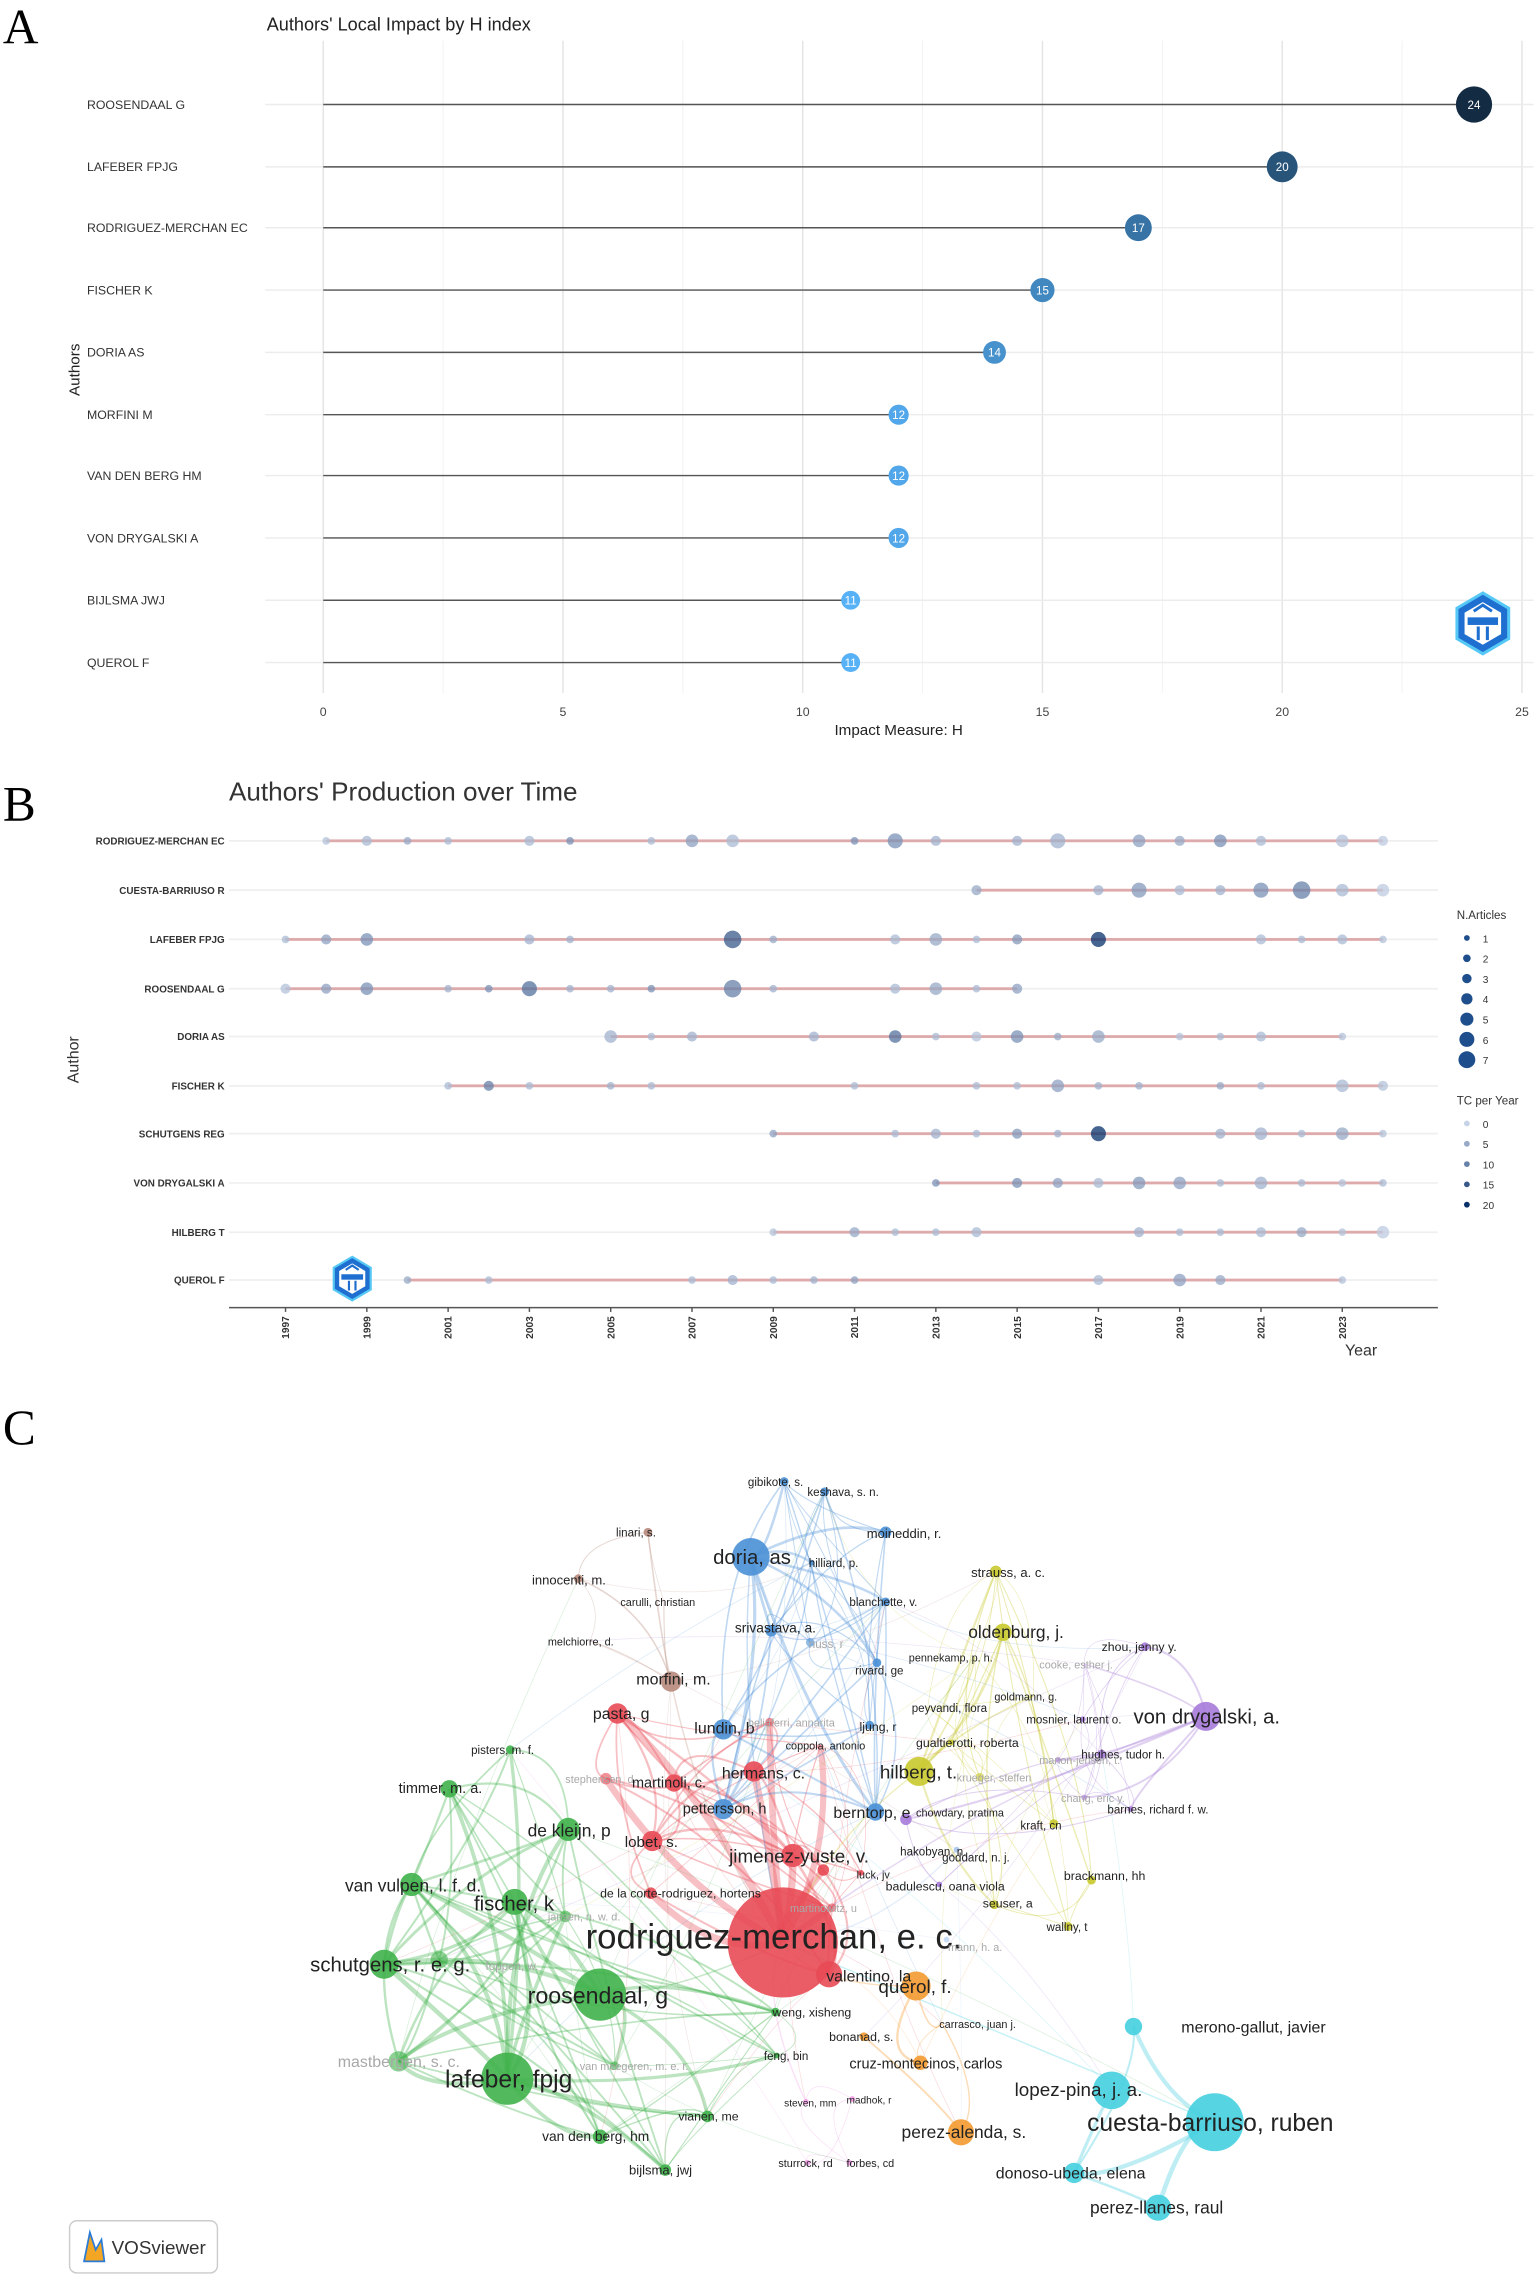 This screenshot has width=1535, height=2276. What do you see at coordinates (1008, 1572) in the screenshot?
I see `author-label: strauss, a. c.` at bounding box center [1008, 1572].